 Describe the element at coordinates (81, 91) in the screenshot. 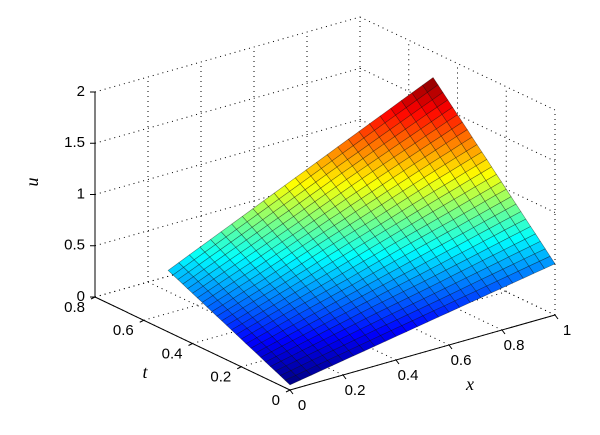

I see `u-tick-label: 2` at that location.